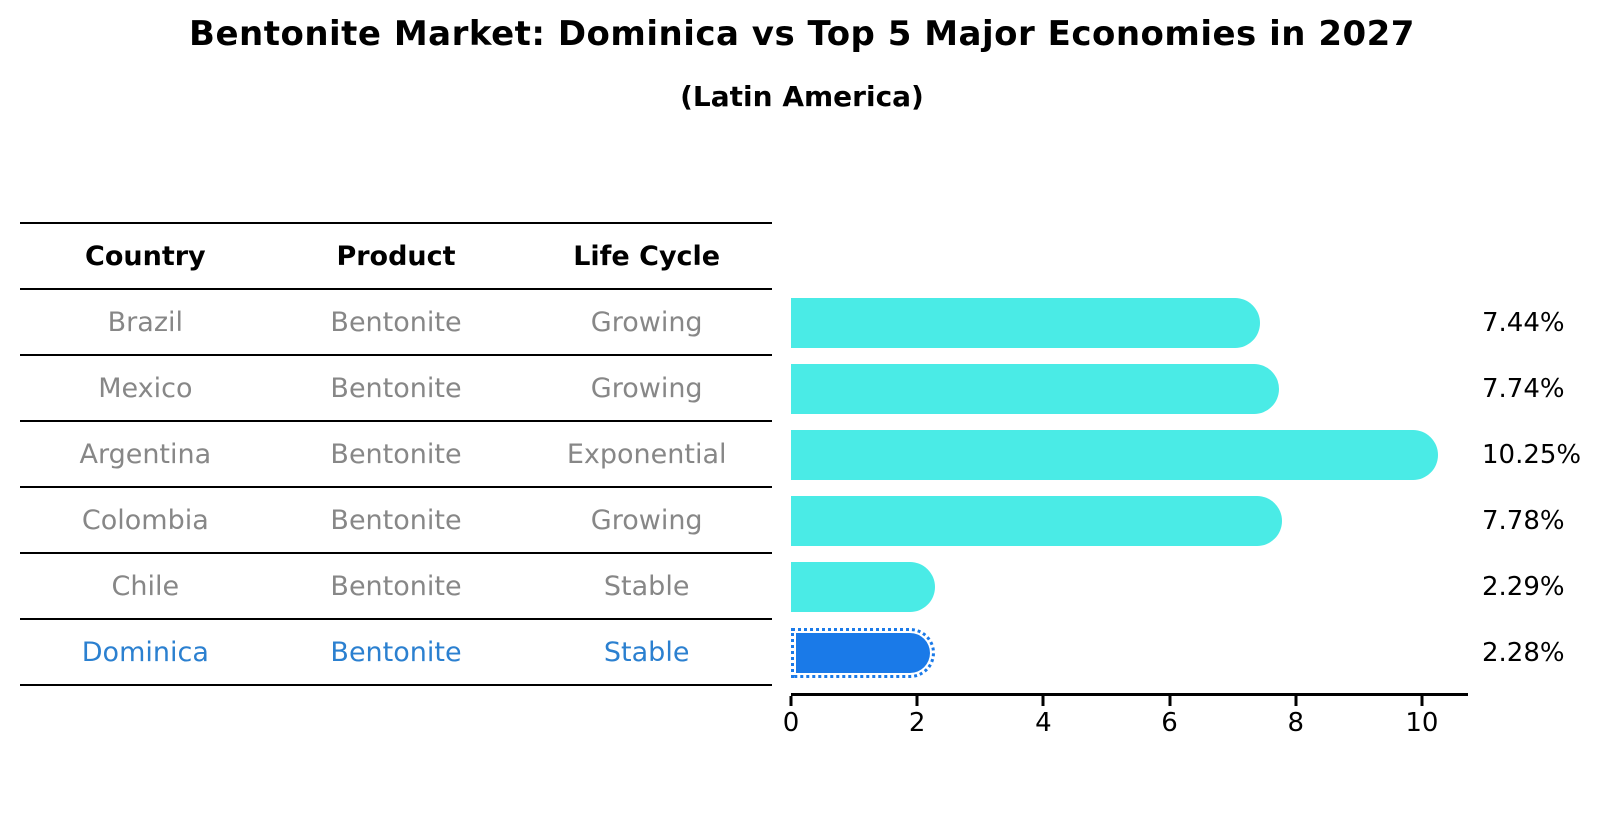 Image resolution: width=1604 pixels, height=823 pixels. I want to click on bar-mexico, so click(1035, 389).